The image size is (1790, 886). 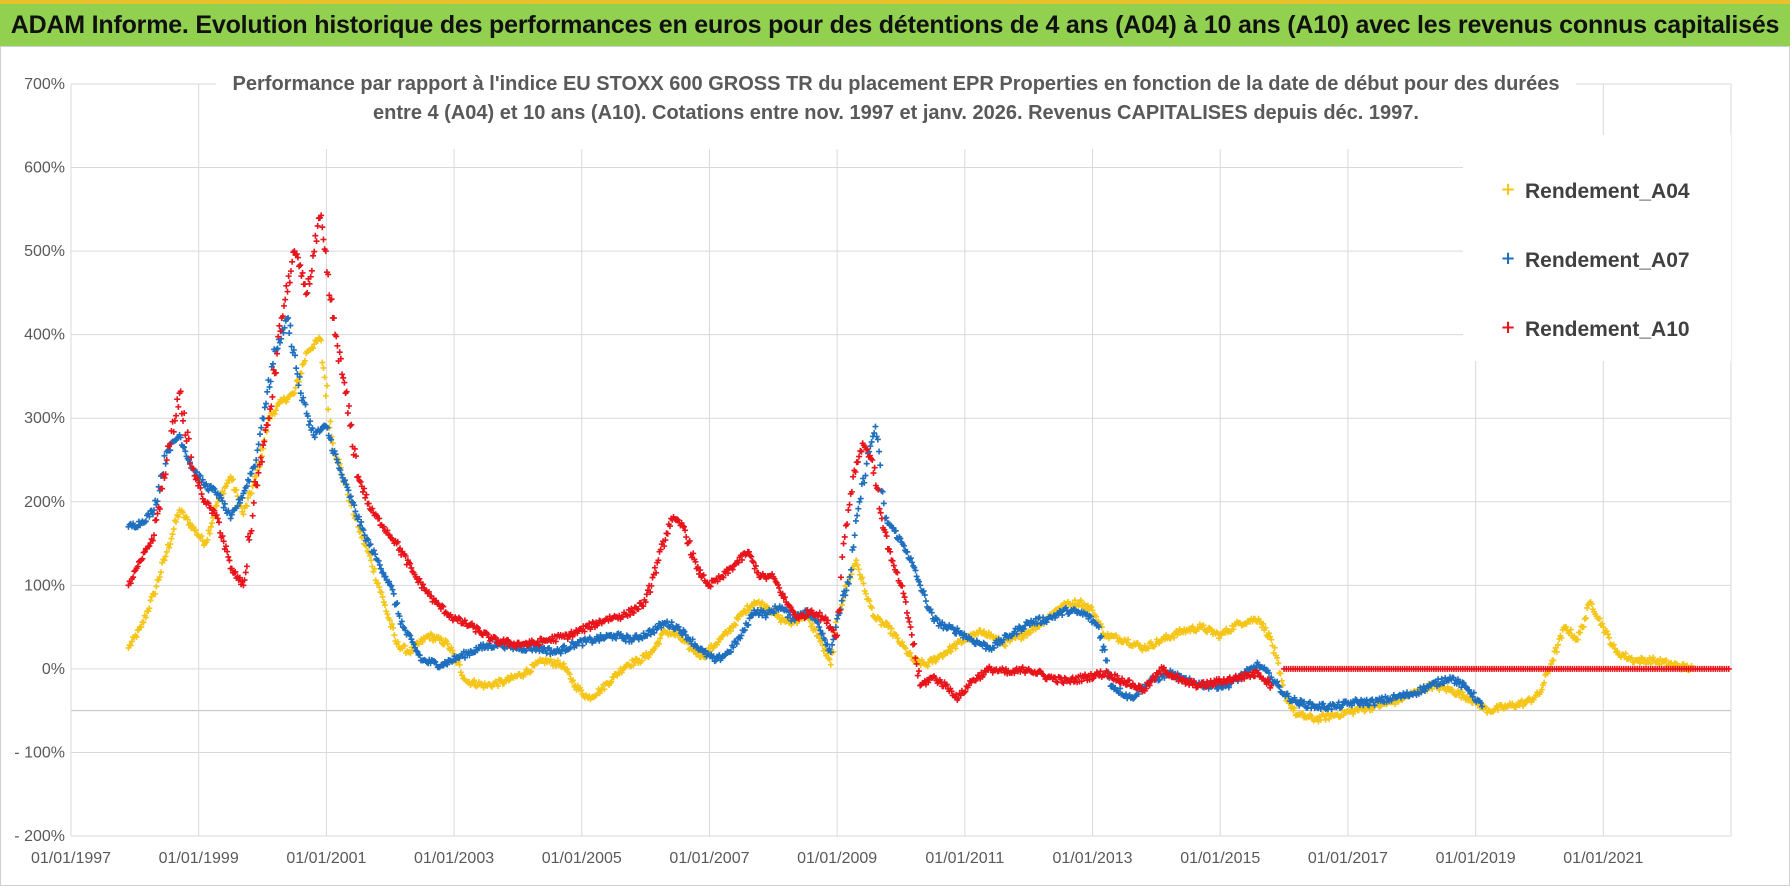 What do you see at coordinates (1506, 668) in the screenshot?
I see `series-rendement_a10_flat` at bounding box center [1506, 668].